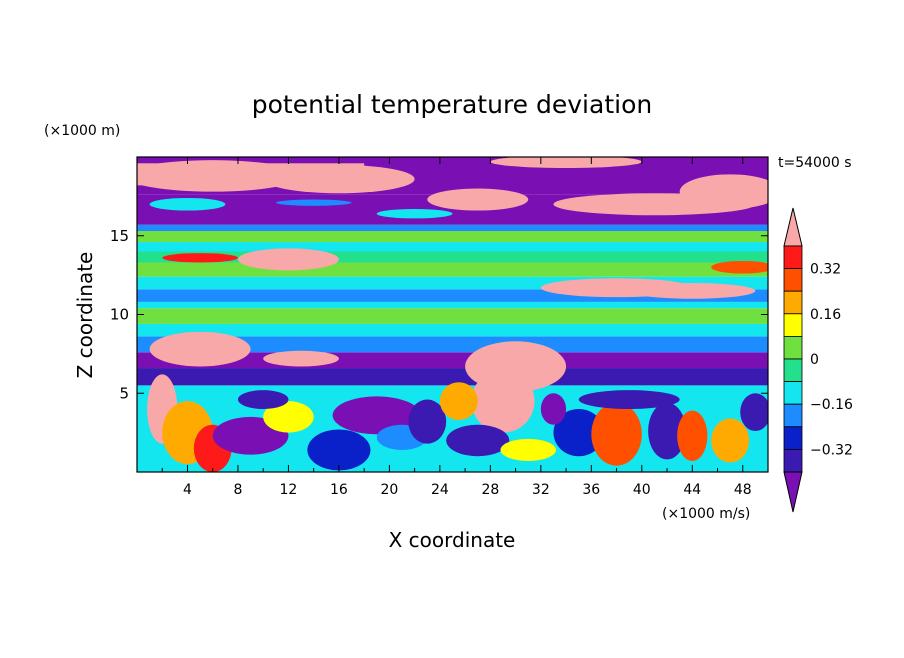 This screenshot has height=658, width=904. Describe the element at coordinates (490, 490) in the screenshot. I see `x-tick-label: 28` at that location.